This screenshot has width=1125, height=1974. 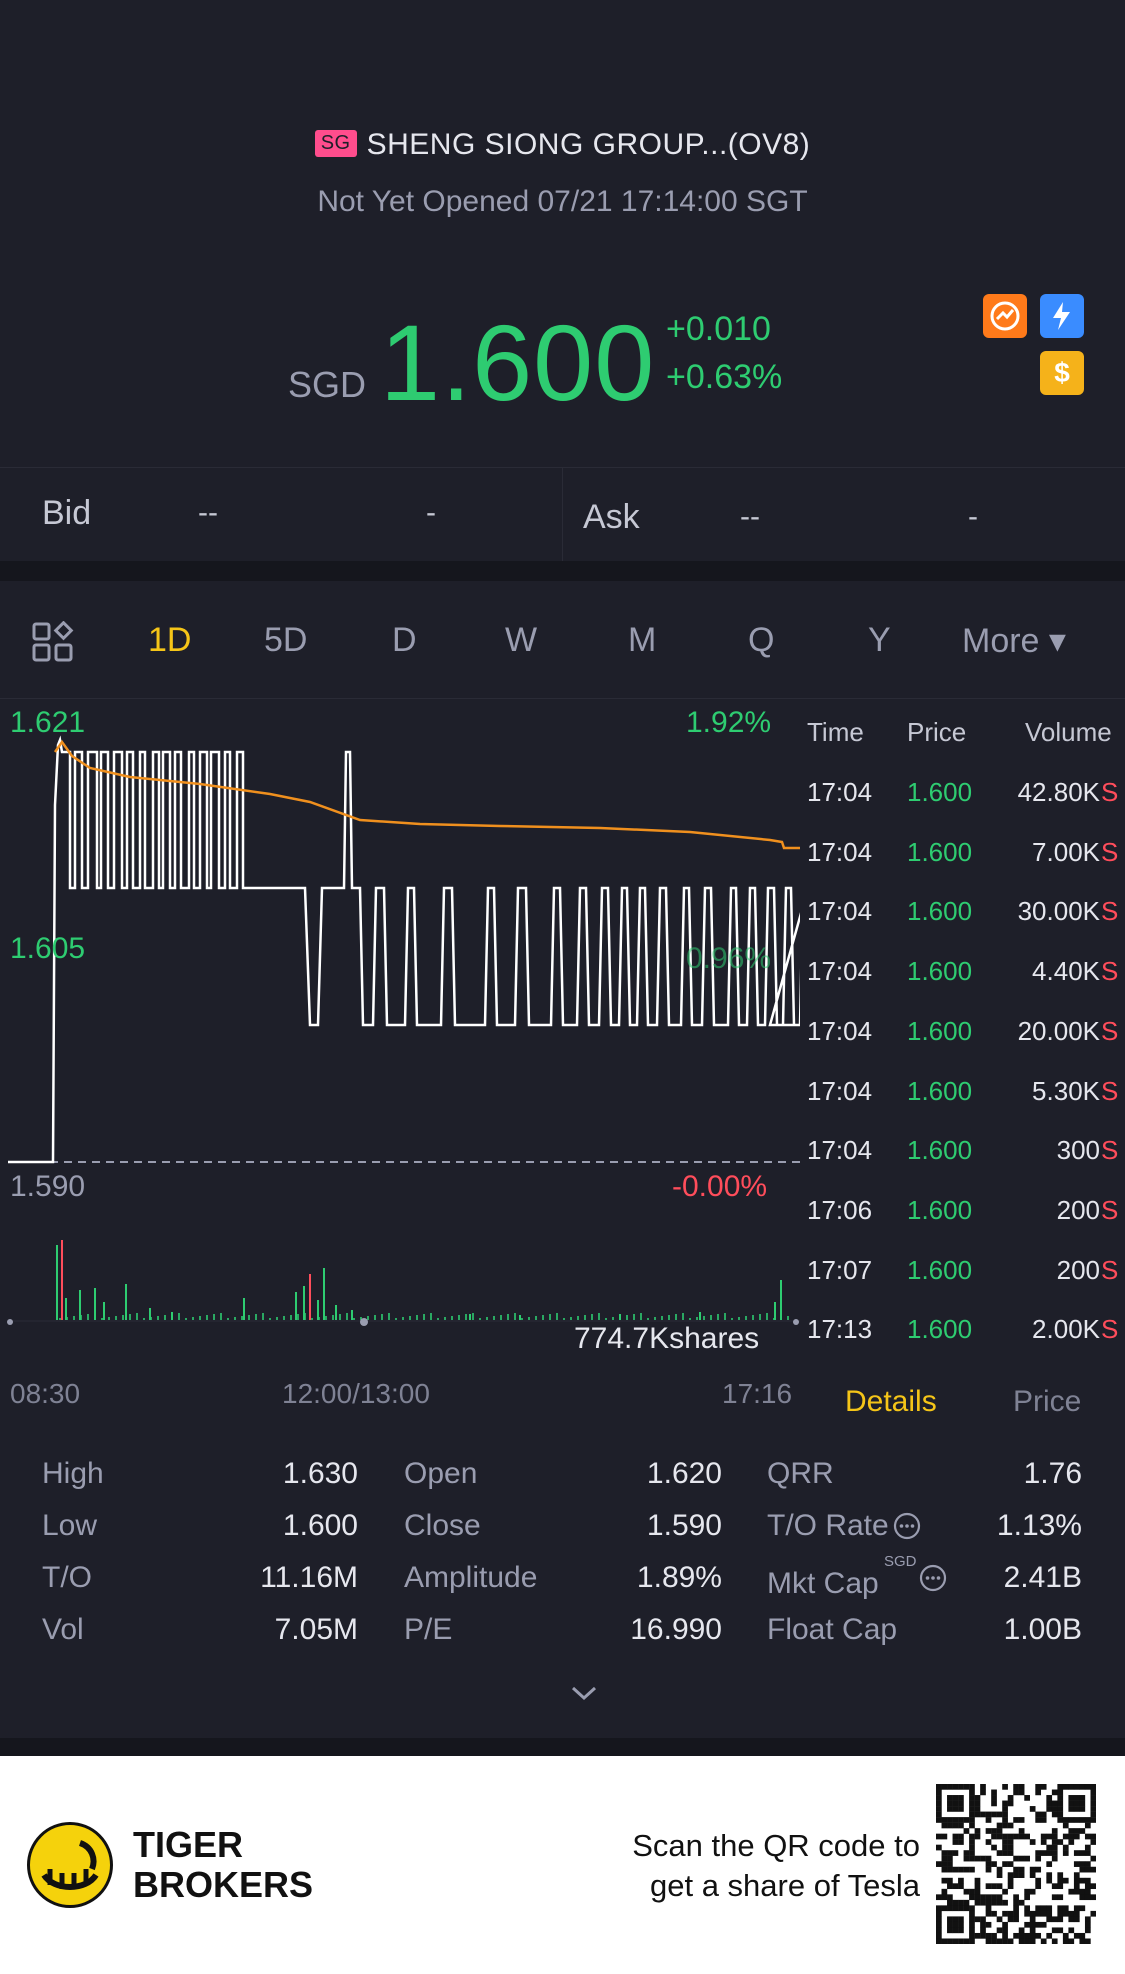 What do you see at coordinates (431, 512) in the screenshot?
I see `bid-size: -` at bounding box center [431, 512].